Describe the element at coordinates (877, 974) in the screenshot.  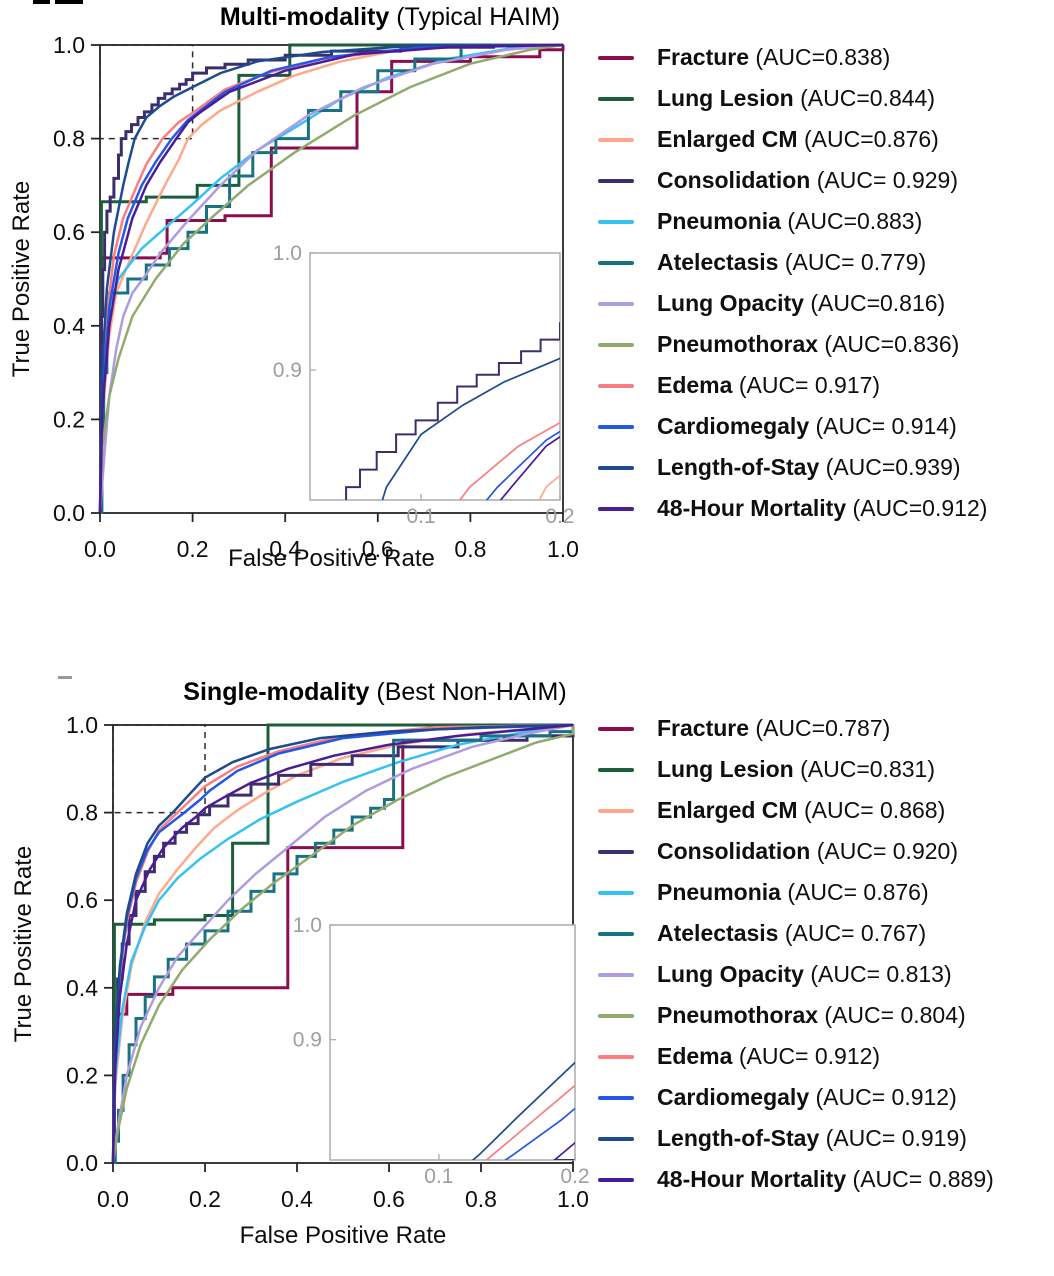
I see `legend-series-auc: (AUC= 0.813)` at that location.